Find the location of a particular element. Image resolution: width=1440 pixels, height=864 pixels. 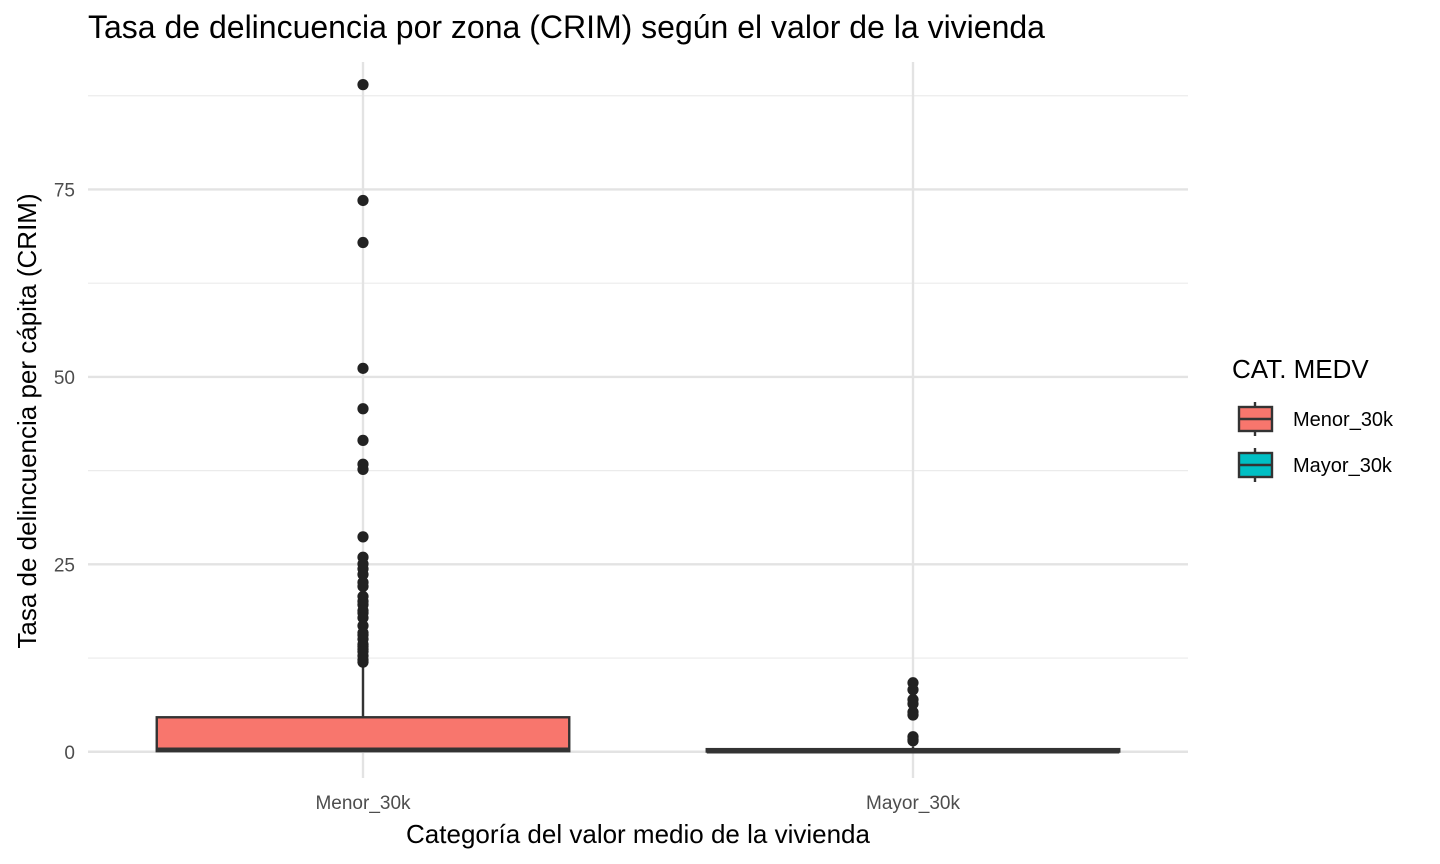

legend-label: Mayor_30k is located at coordinates (1343, 466).